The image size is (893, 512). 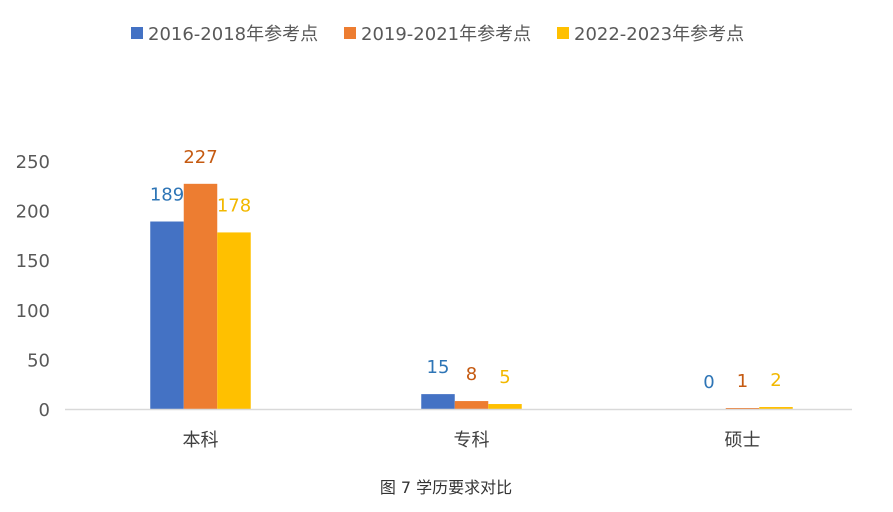 I want to click on data-label: 227, so click(x=200, y=157).